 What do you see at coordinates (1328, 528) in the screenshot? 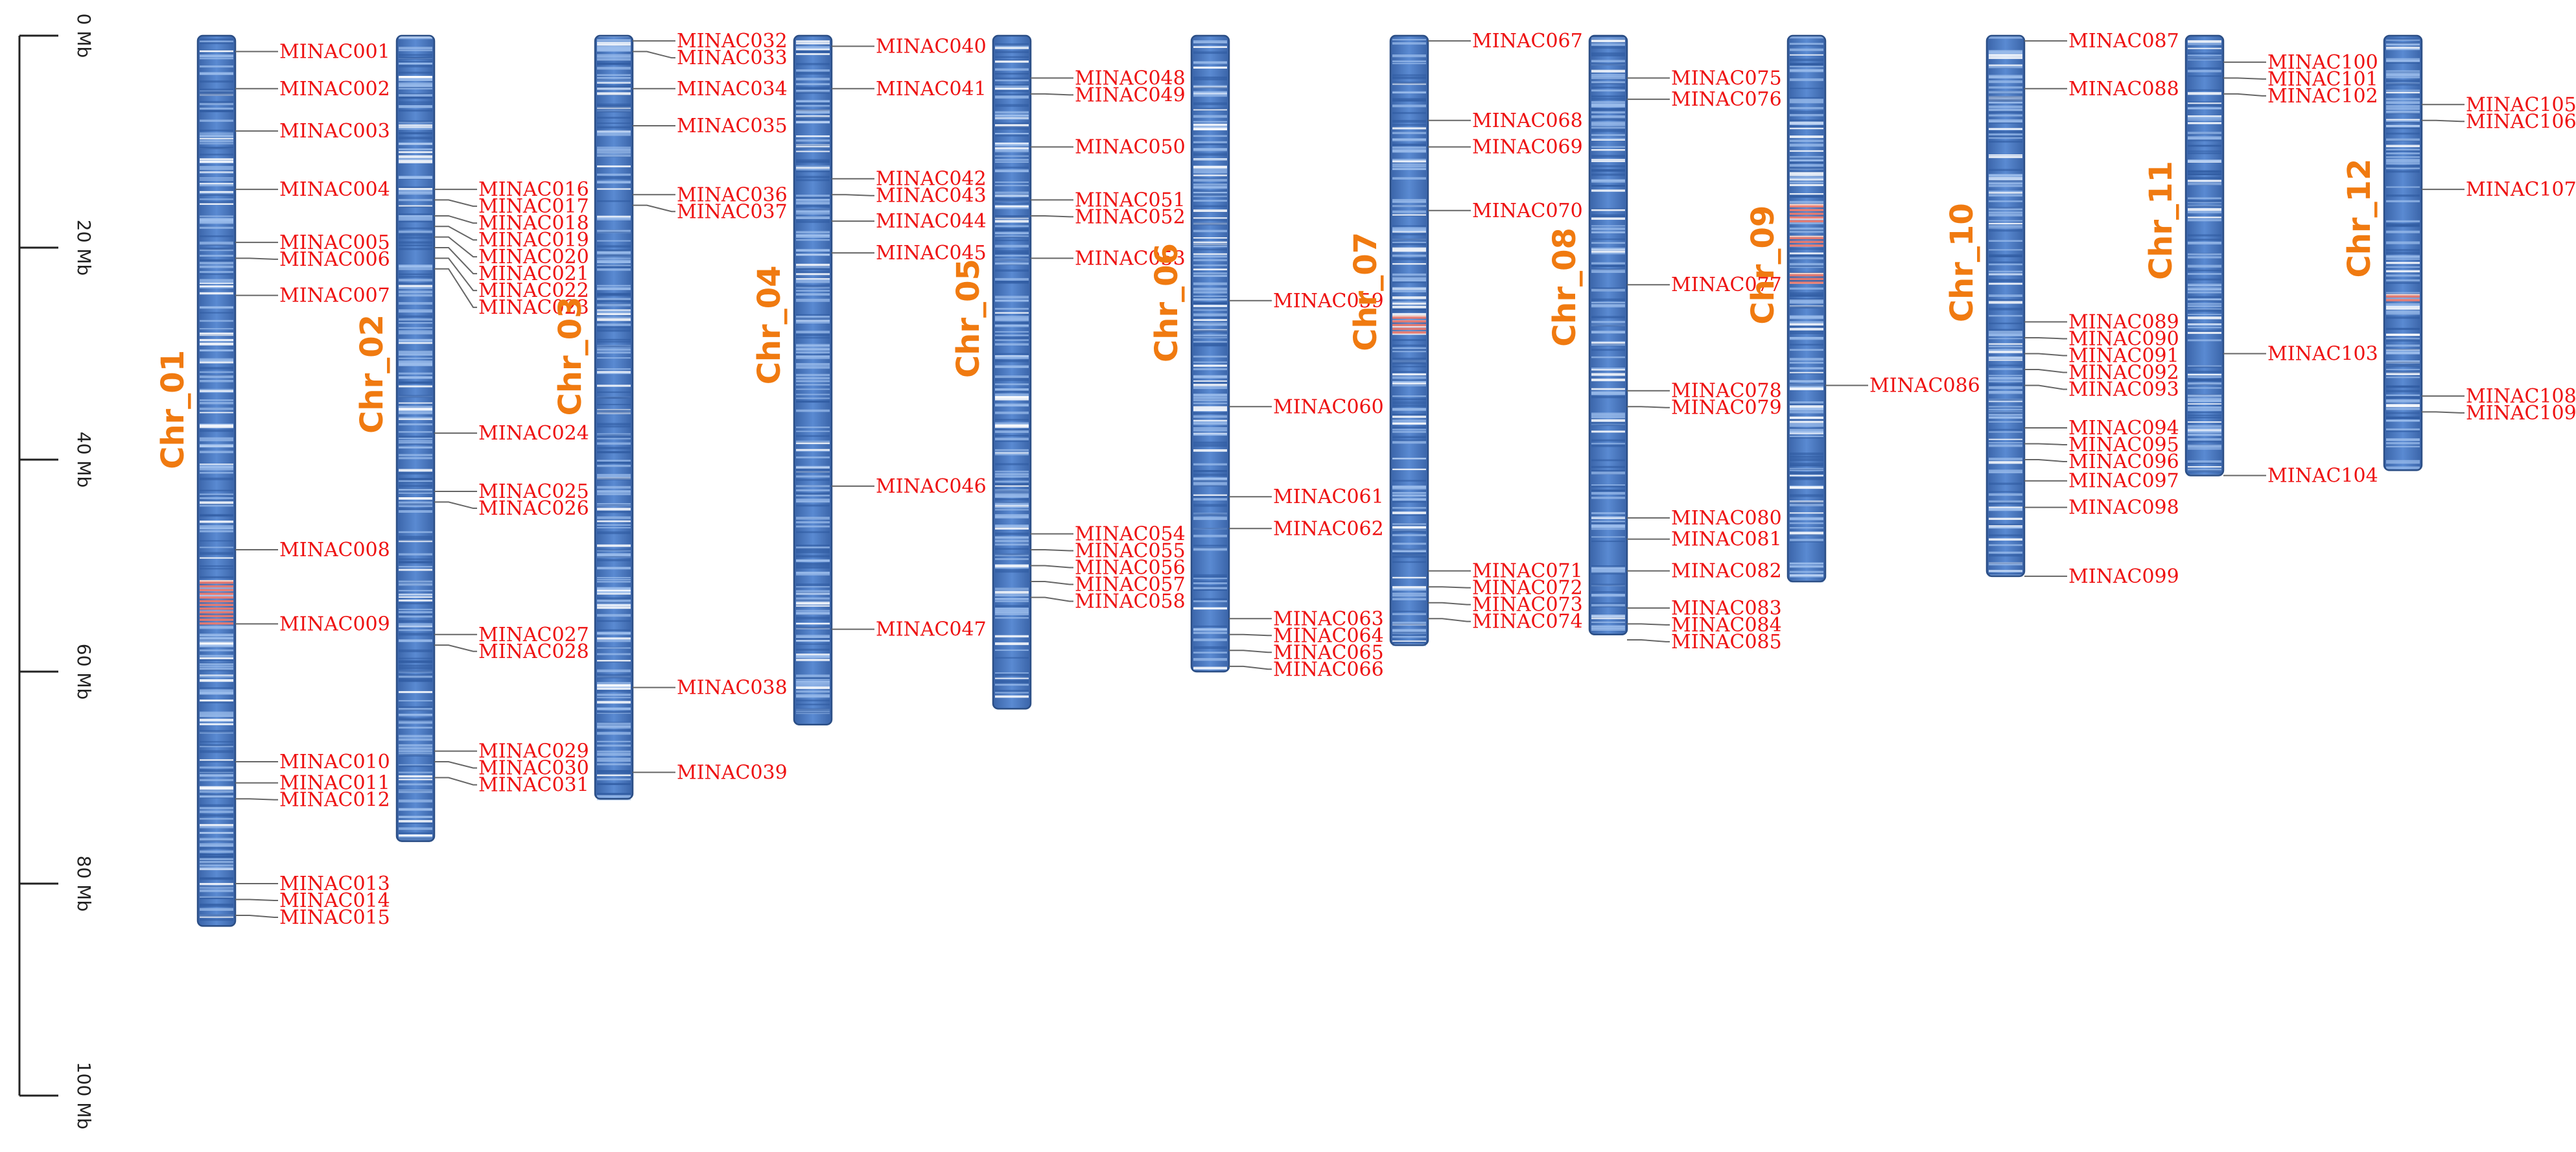
I see `gene-label: MINAC062` at bounding box center [1328, 528].